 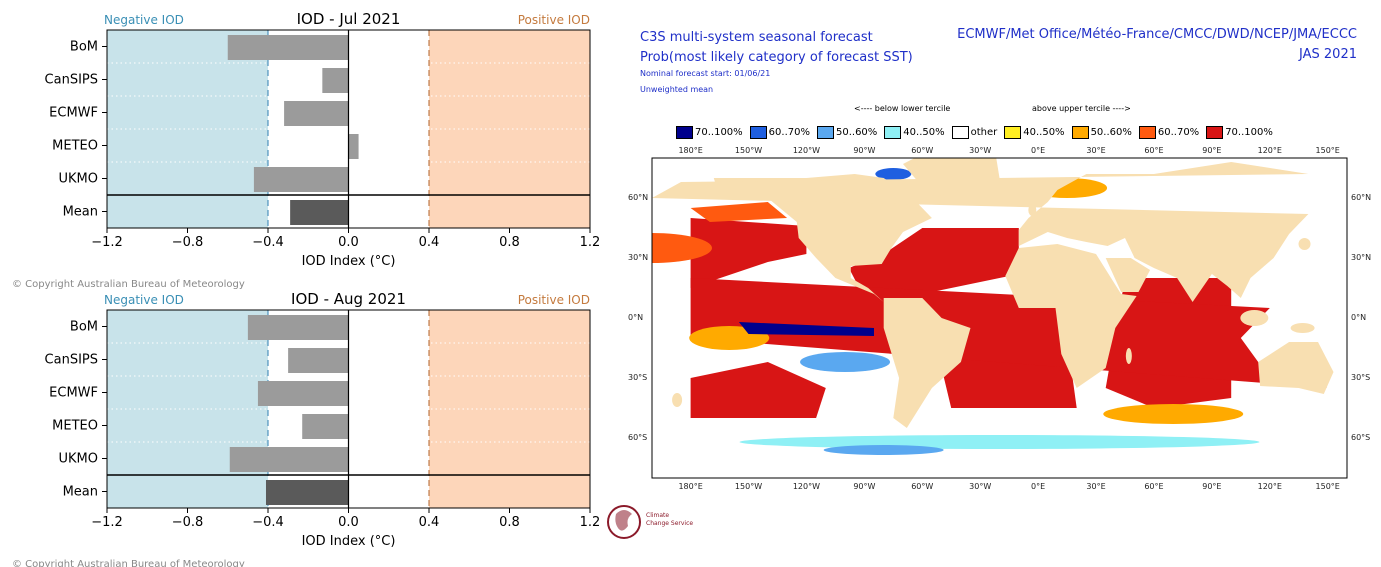 I want to click on lat-label-left: 30°S, so click(x=638, y=377).